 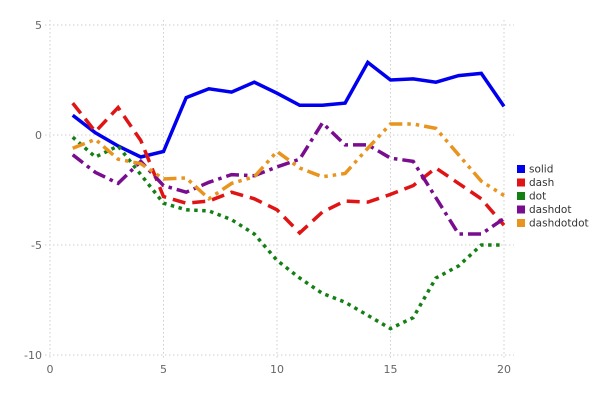 What do you see at coordinates (521, 182) in the screenshot?
I see `legend-swatch-dash` at bounding box center [521, 182].